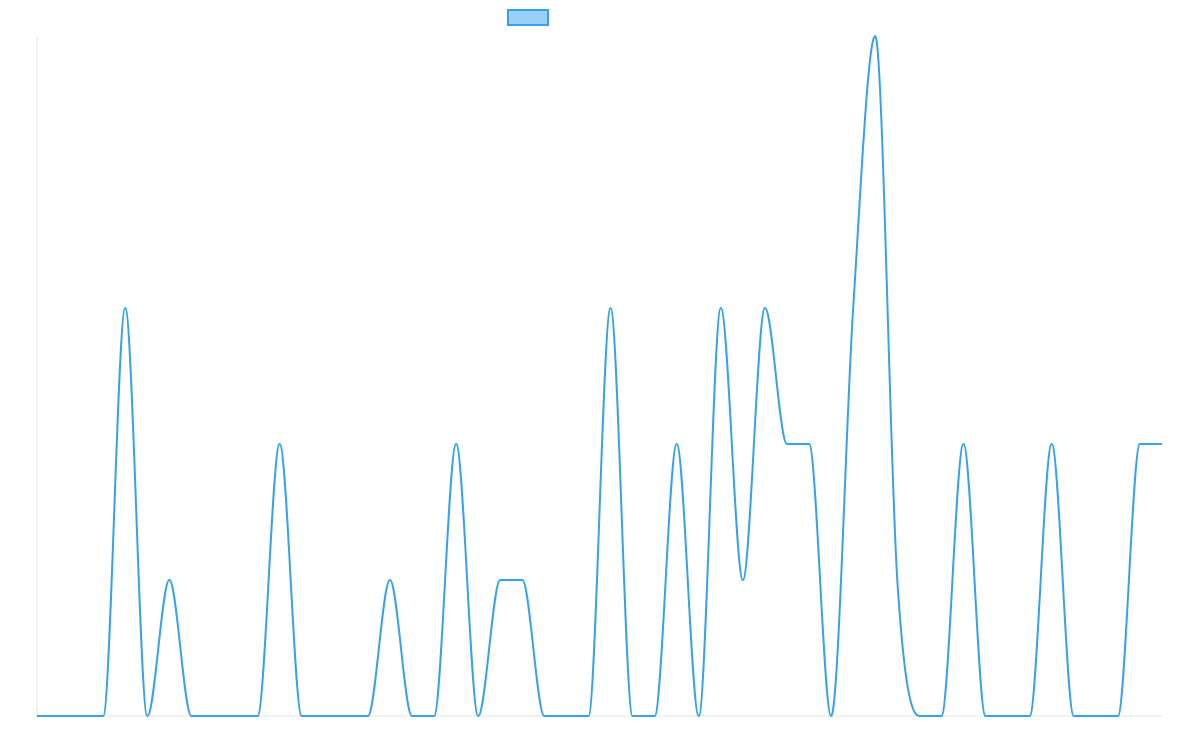 Image resolution: width=1200 pixels, height=750 pixels. What do you see at coordinates (528, 17) in the screenshot?
I see `legend-swatch` at bounding box center [528, 17].